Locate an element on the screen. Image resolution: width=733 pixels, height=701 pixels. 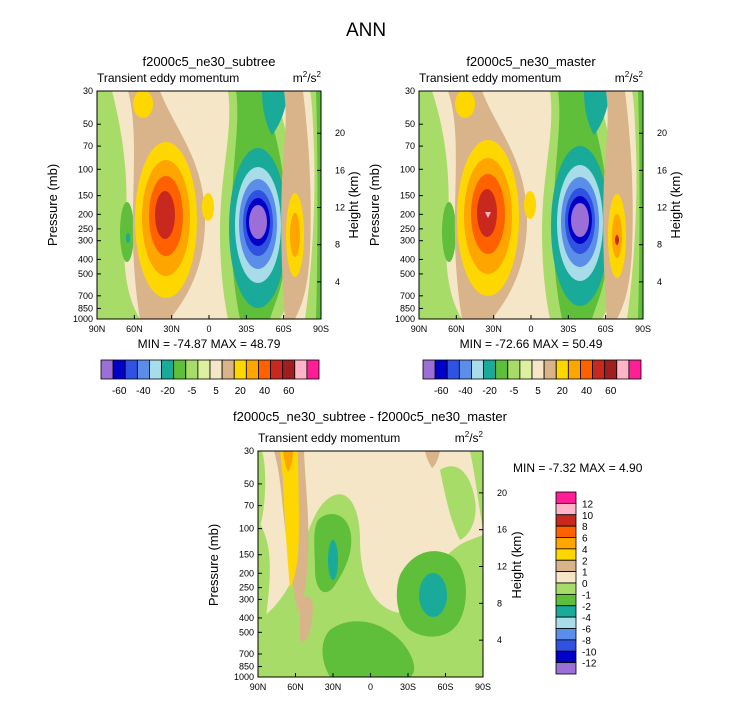
y-tick-label: 1000 is located at coordinates (244, 677).